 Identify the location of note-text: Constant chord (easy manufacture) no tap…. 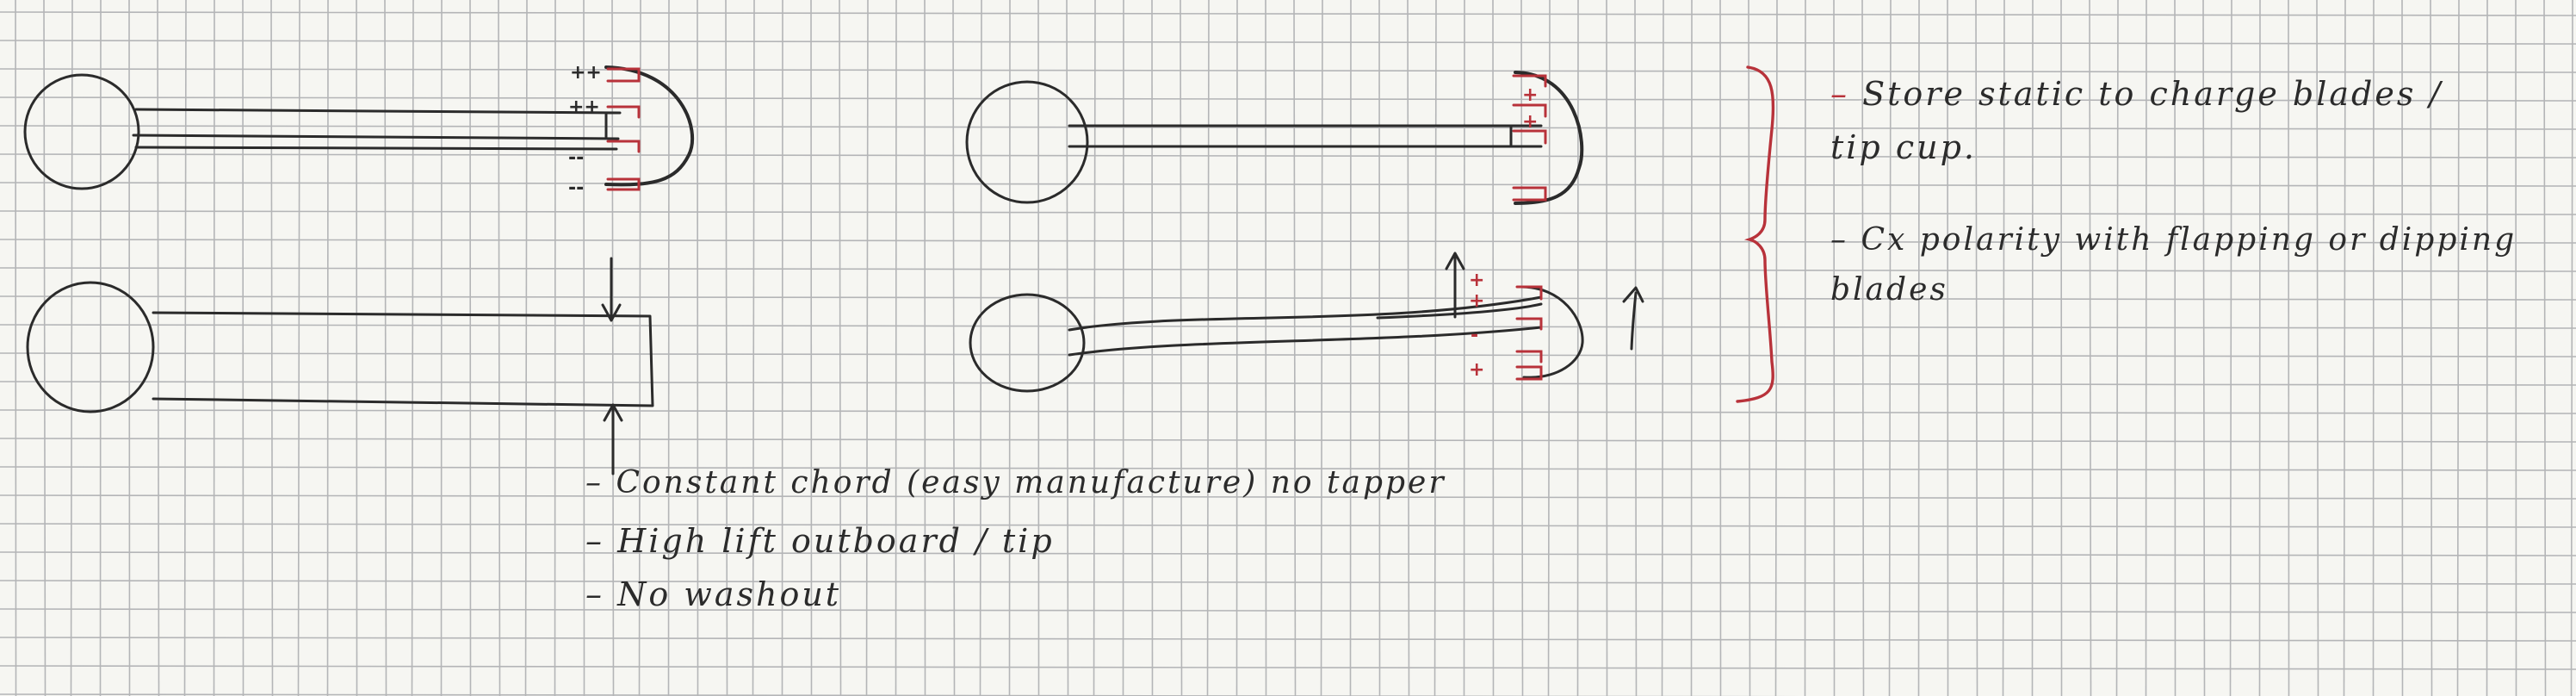
(1031, 482).